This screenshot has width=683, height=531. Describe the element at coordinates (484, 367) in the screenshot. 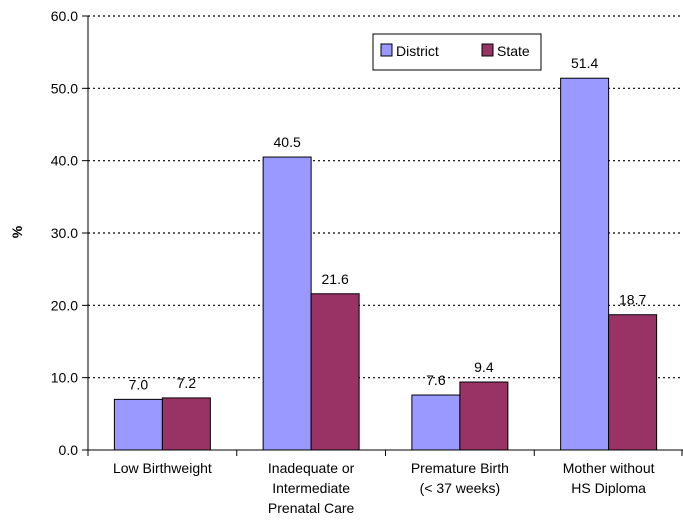

I see `data-label: 9.4` at that location.